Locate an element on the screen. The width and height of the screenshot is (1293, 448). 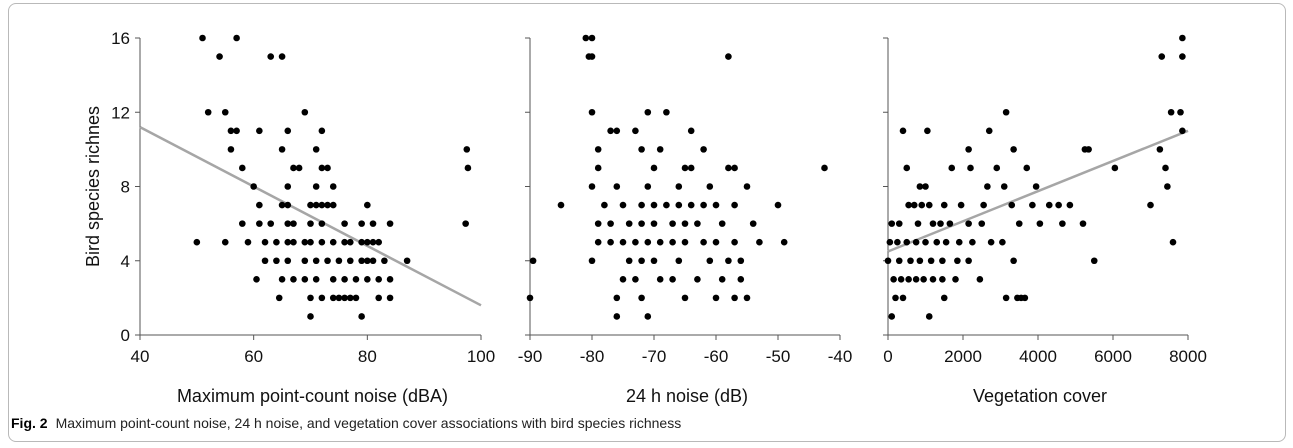
y-tick-label: 4 is located at coordinates (125, 261).